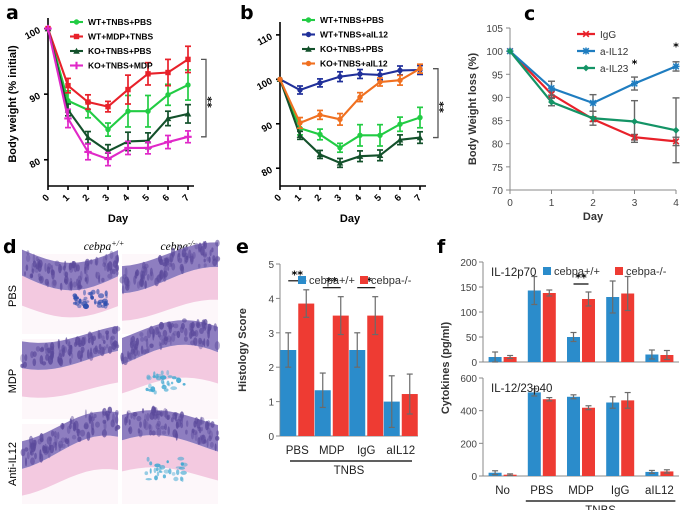  What do you see at coordinates (498, 98) in the screenshot?
I see `y-tick-label: 90` at bounding box center [498, 98].